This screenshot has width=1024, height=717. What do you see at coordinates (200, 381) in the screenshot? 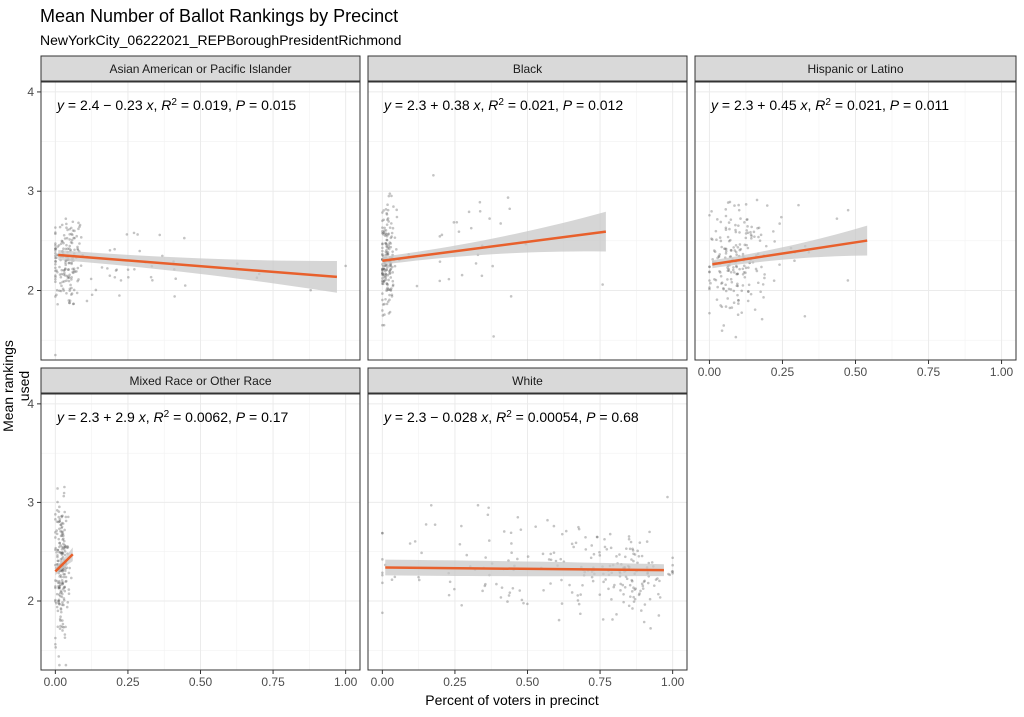
I see `facet-strip-label: Mixed Race or Other Race` at bounding box center [200, 381].